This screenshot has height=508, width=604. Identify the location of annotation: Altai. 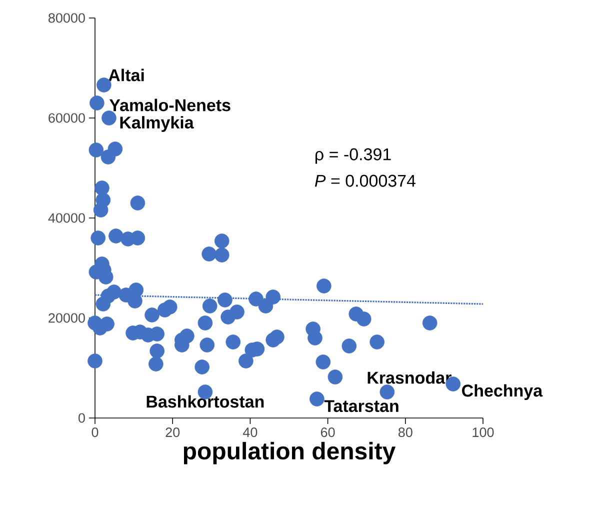
(126, 75).